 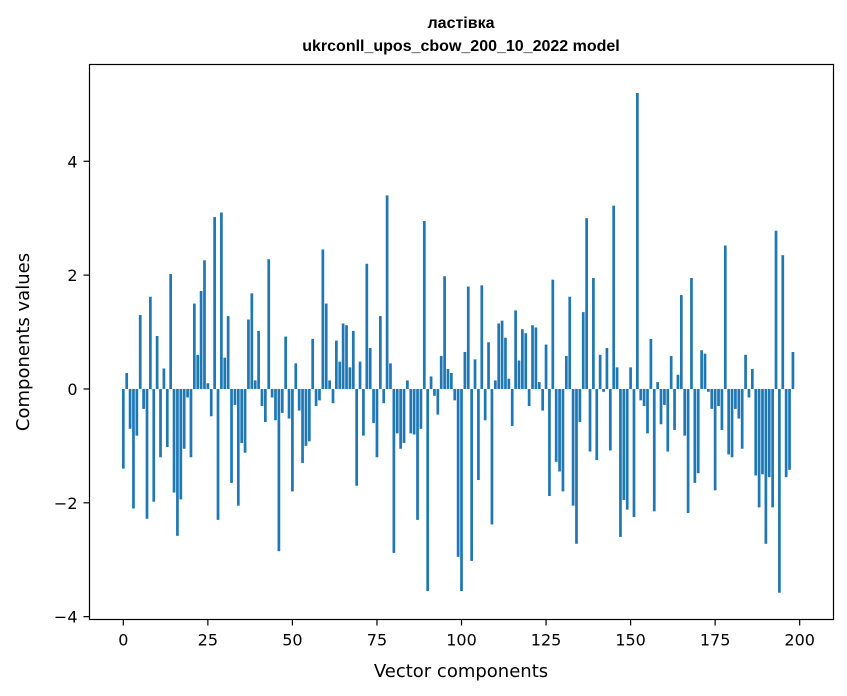 I want to click on x-tick-label: 75, so click(x=377, y=640).